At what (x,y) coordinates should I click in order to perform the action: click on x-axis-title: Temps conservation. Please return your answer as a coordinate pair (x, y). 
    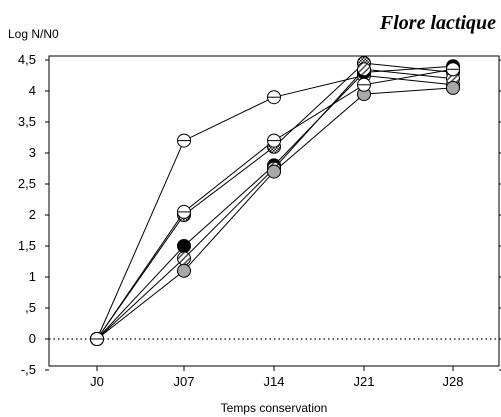
    Looking at the image, I should click on (274, 408).